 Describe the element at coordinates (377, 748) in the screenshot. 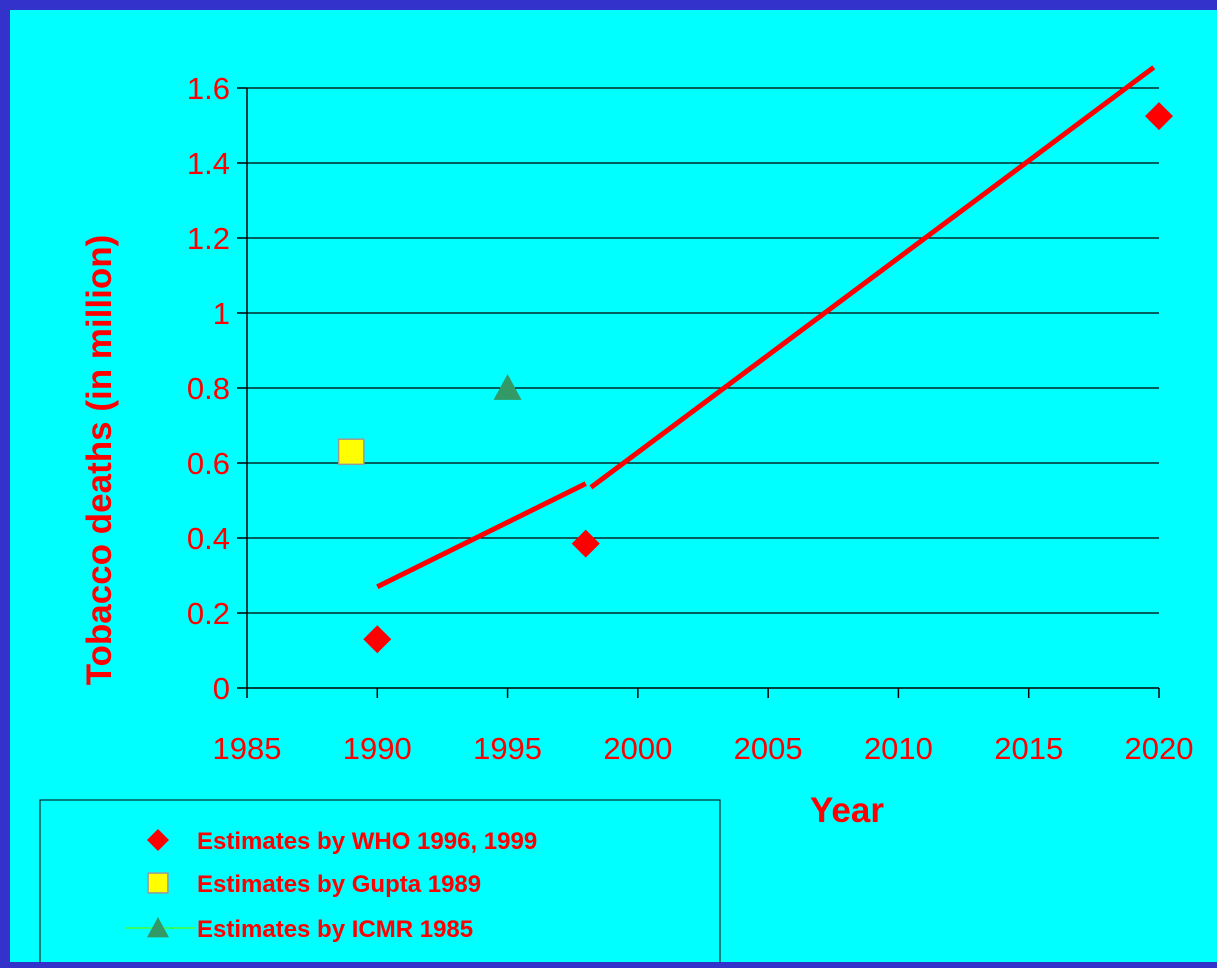

I see `x-tick-label: 1990` at that location.